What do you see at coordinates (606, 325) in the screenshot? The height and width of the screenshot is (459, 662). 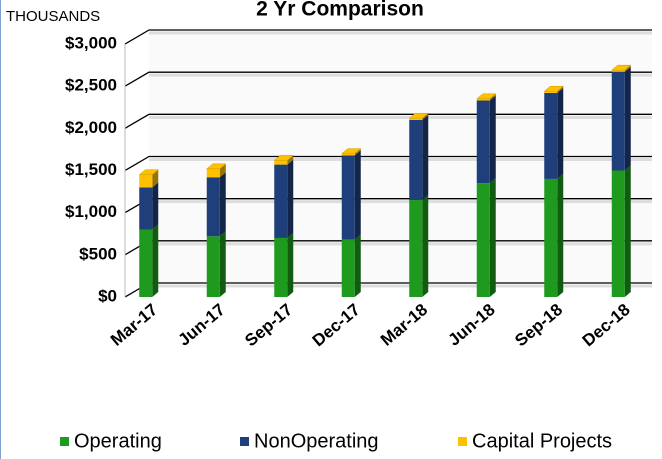 I see `x-tick-label: Dec-18` at bounding box center [606, 325].